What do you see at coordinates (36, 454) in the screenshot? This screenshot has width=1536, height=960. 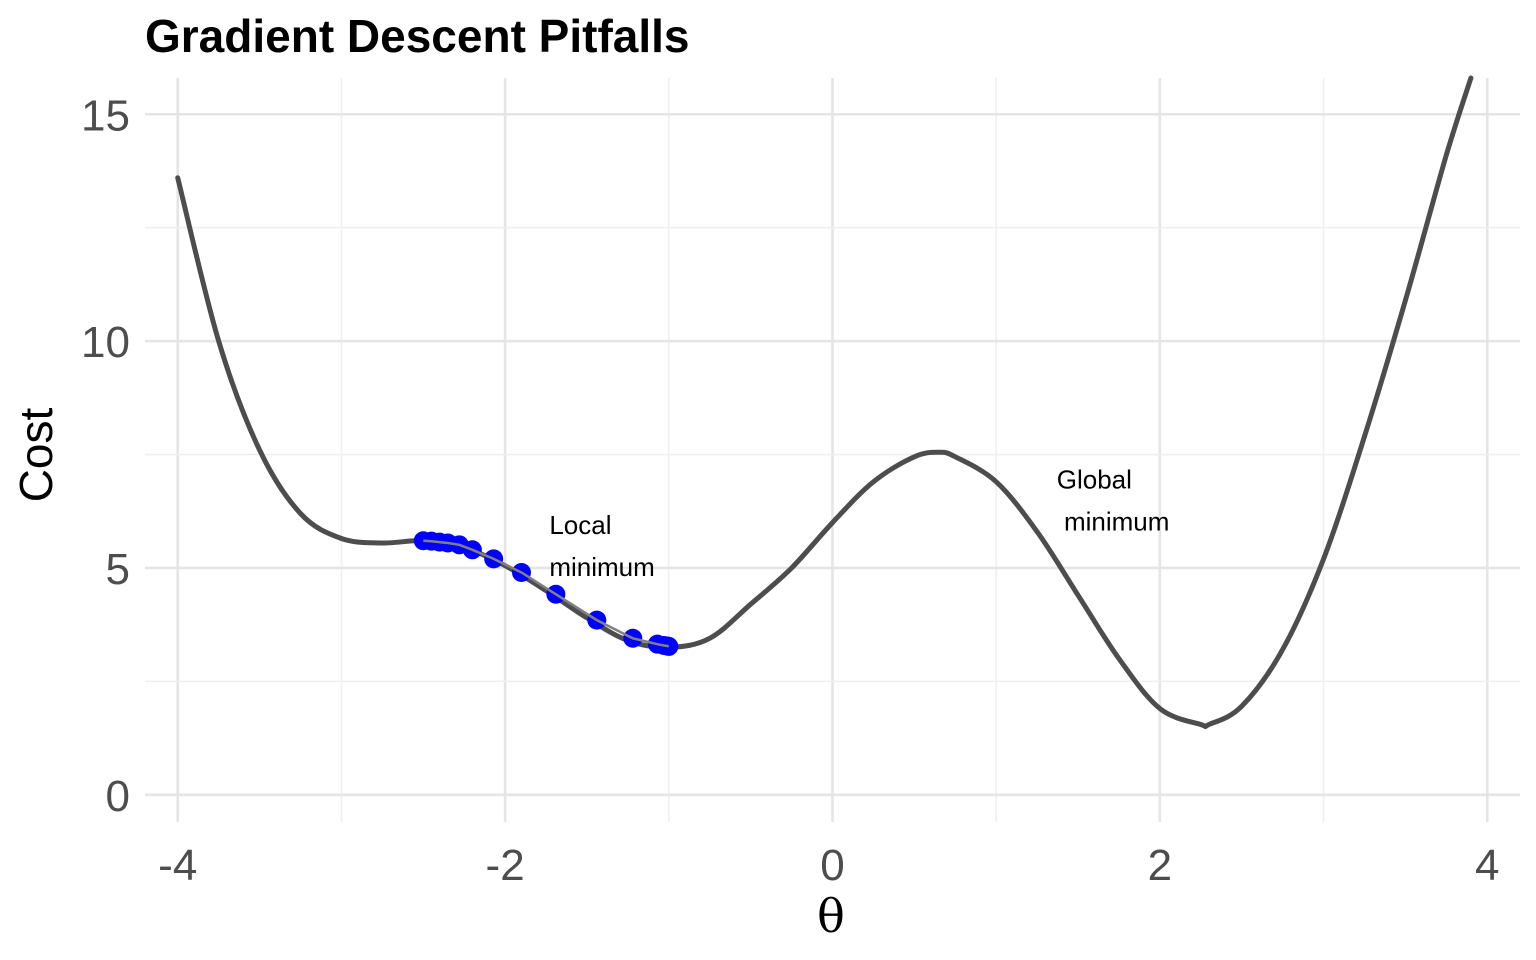 I see `y-axis-title: Cost` at bounding box center [36, 454].